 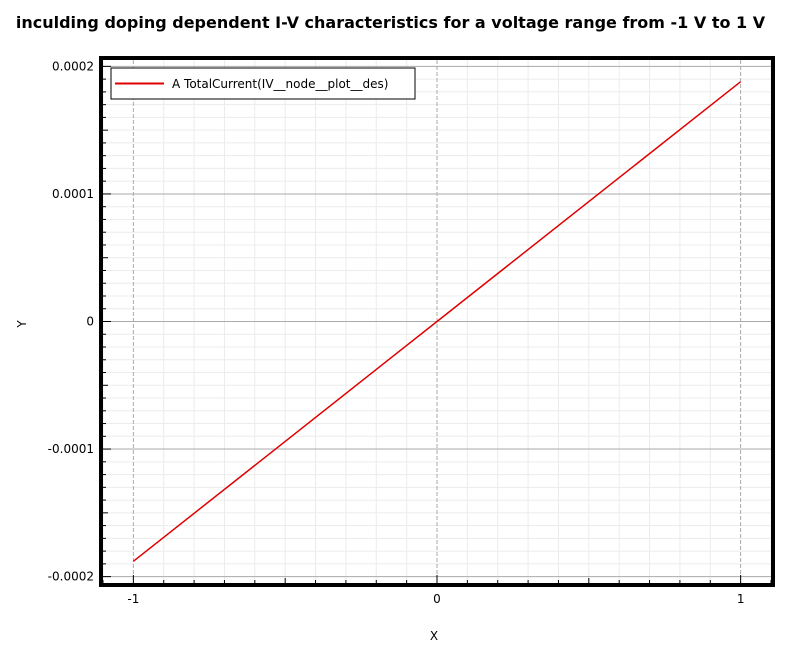 What do you see at coordinates (280, 84) in the screenshot?
I see `legend-label: A TotalCurrent(IV__node__plot__des)` at bounding box center [280, 84].